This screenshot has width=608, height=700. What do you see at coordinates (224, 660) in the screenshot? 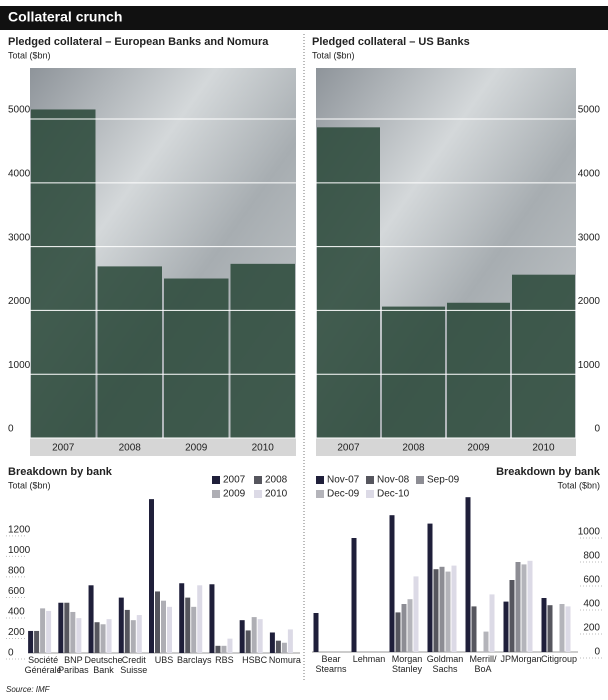
I see `x-tick-label: RBS` at bounding box center [224, 660].